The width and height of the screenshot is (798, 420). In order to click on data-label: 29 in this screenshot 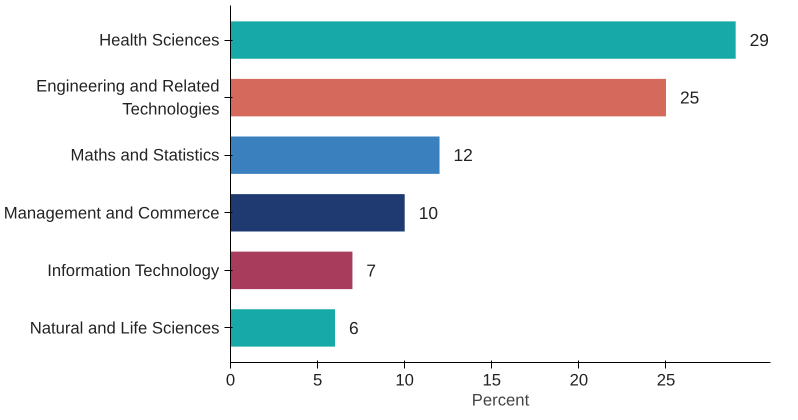, I will do `click(759, 40)`.